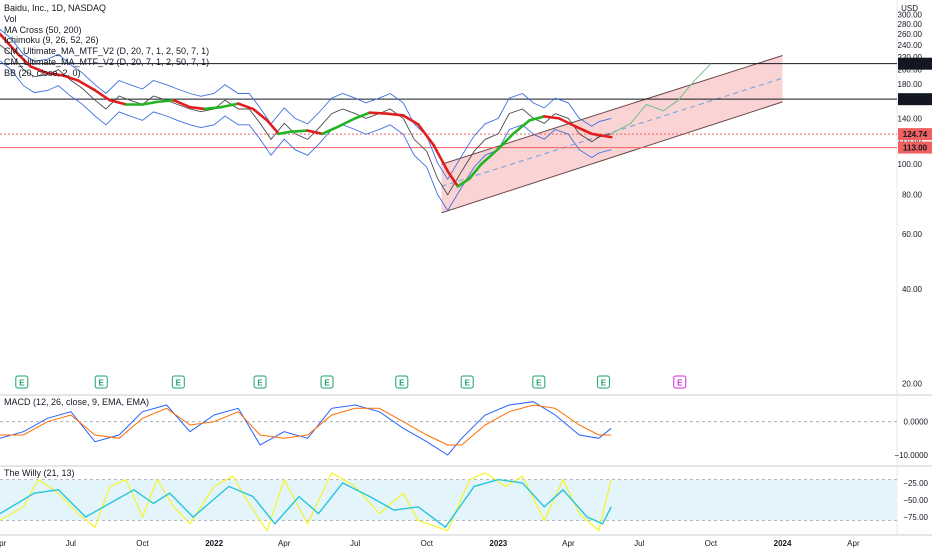 Image resolution: width=932 pixels, height=550 pixels. I want to click on earnings-marker-label-1: E, so click(102, 383).